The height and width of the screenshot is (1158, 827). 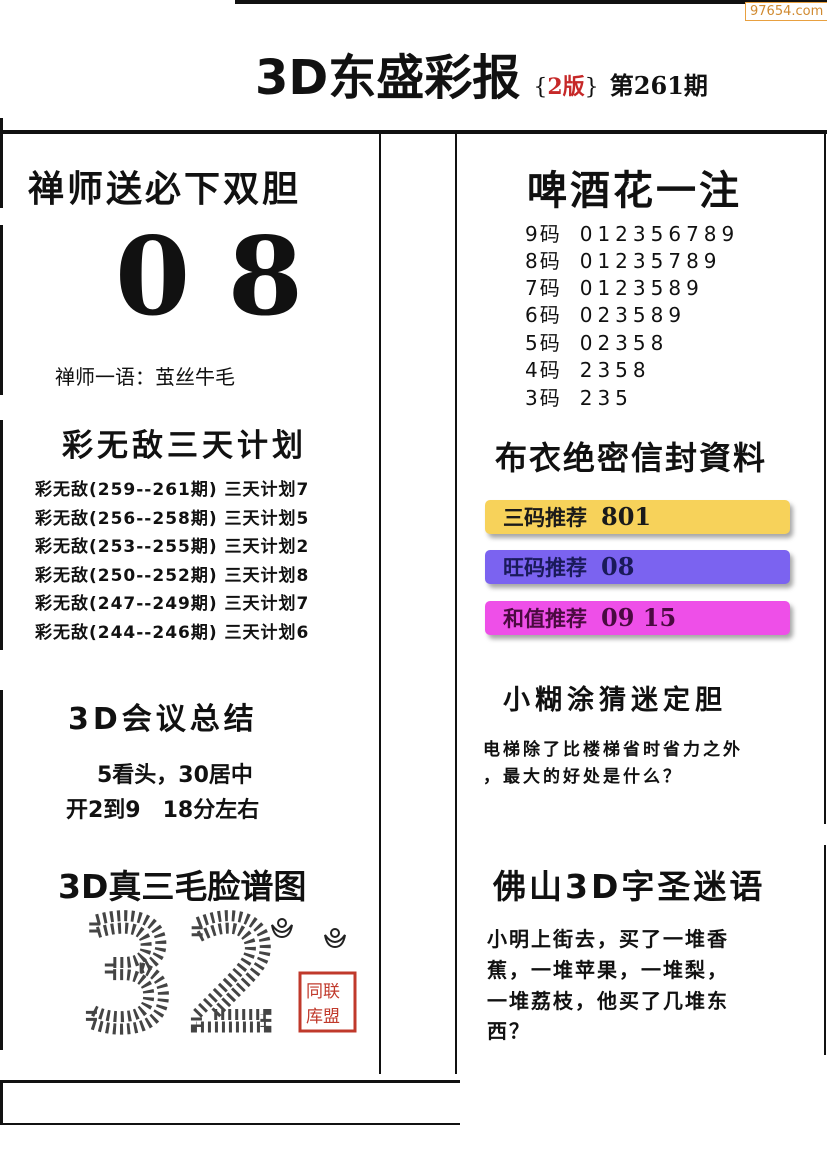 I want to click on bar-hot-code: 旺码推荐 08, so click(x=637, y=567).